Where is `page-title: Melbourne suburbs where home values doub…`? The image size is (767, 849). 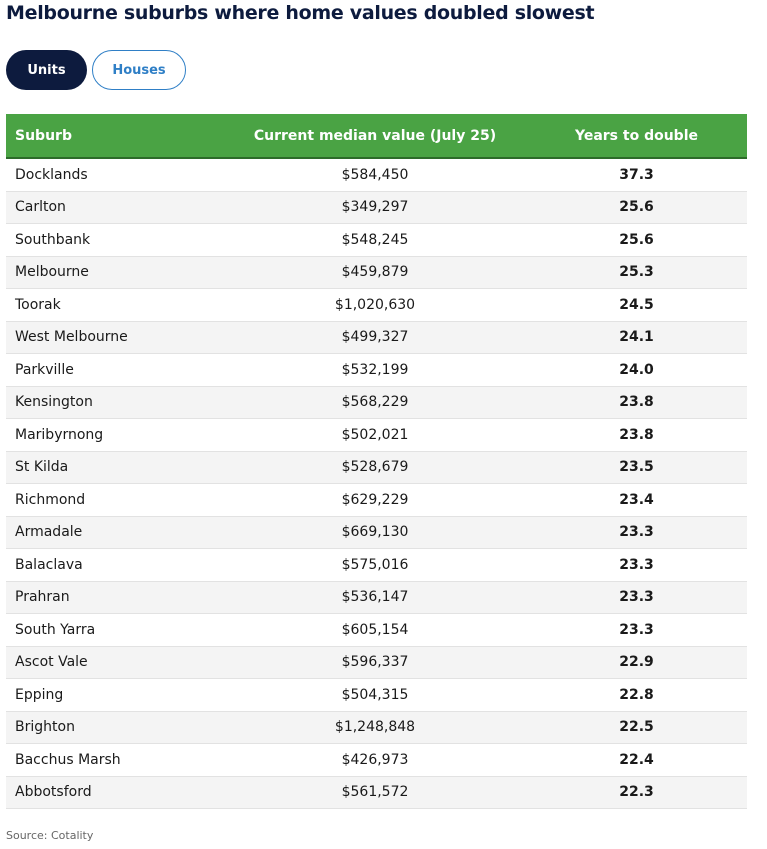
page-title: Melbourne suburbs where home values doub… is located at coordinates (300, 13).